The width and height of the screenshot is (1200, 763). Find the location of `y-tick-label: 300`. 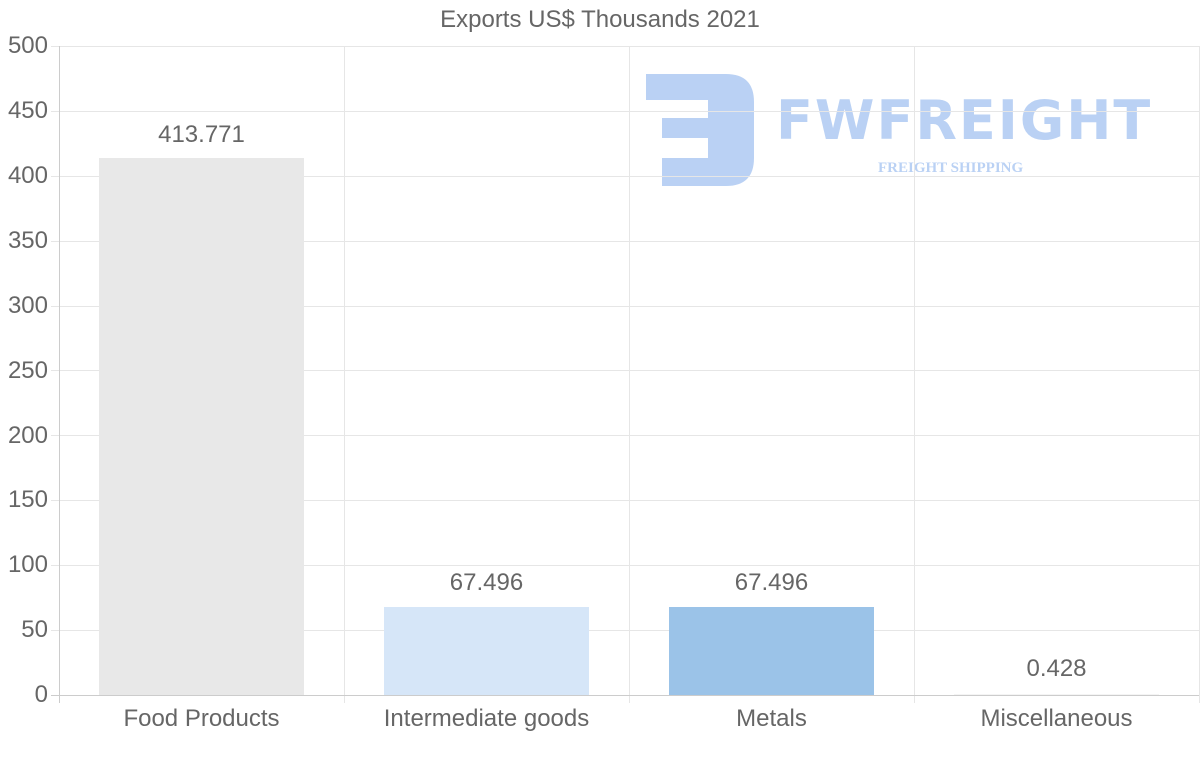

y-tick-label: 300 is located at coordinates (27, 305).